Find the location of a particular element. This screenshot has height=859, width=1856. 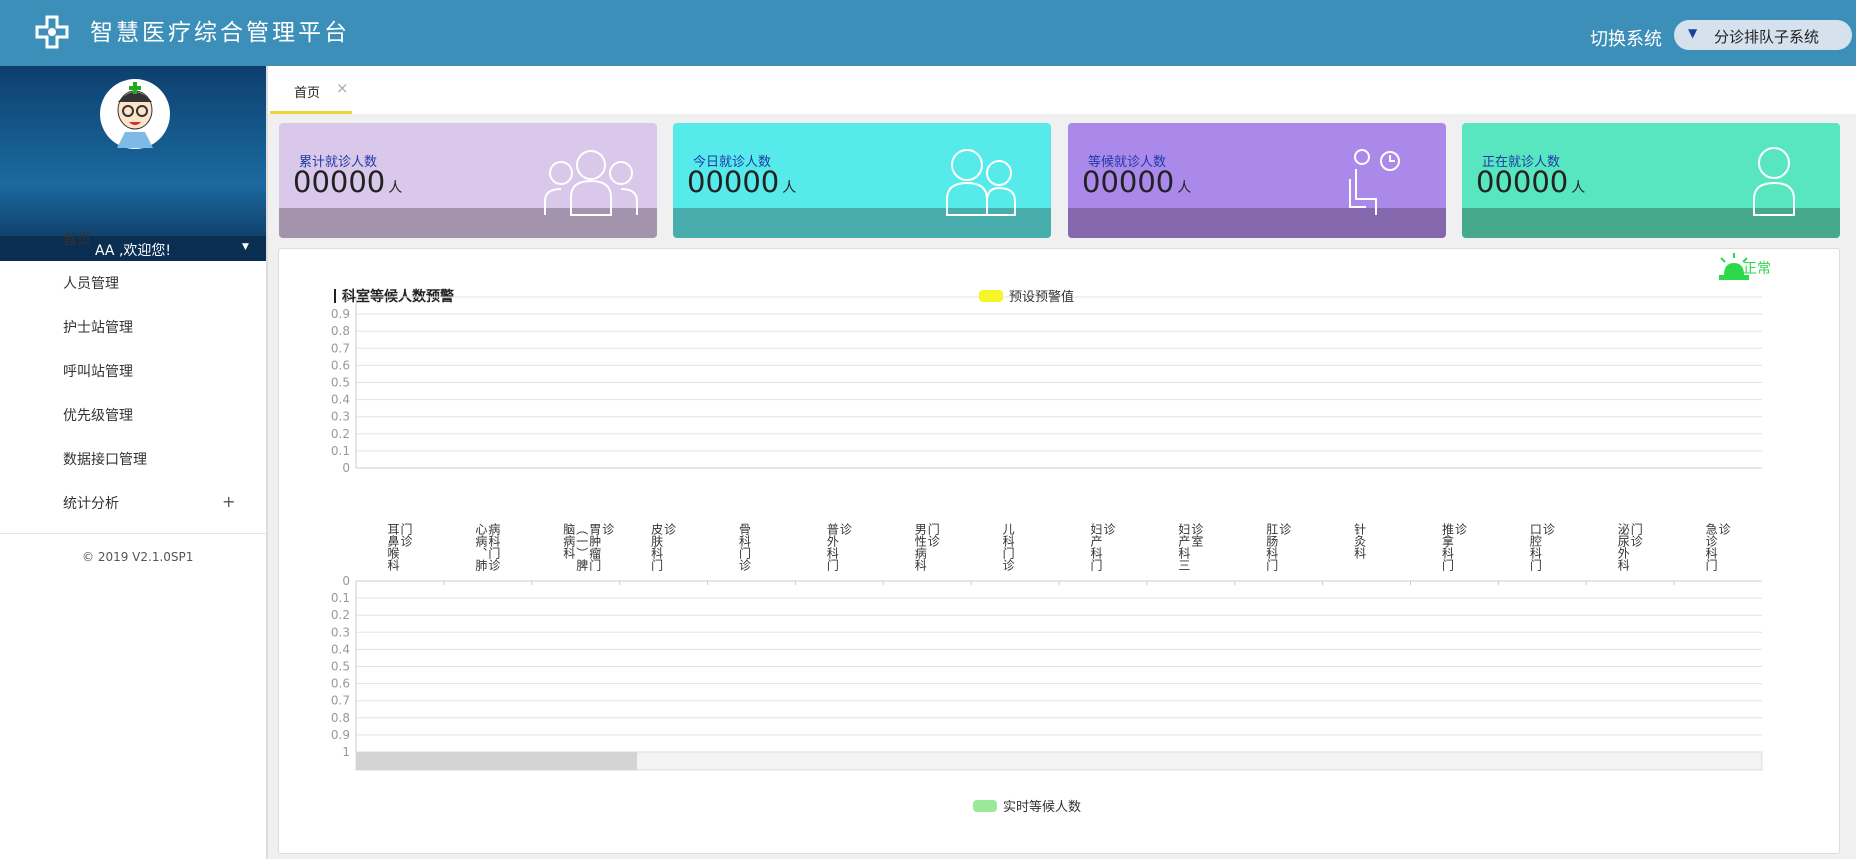

system-name: 分诊排队子系统 is located at coordinates (1767, 37).